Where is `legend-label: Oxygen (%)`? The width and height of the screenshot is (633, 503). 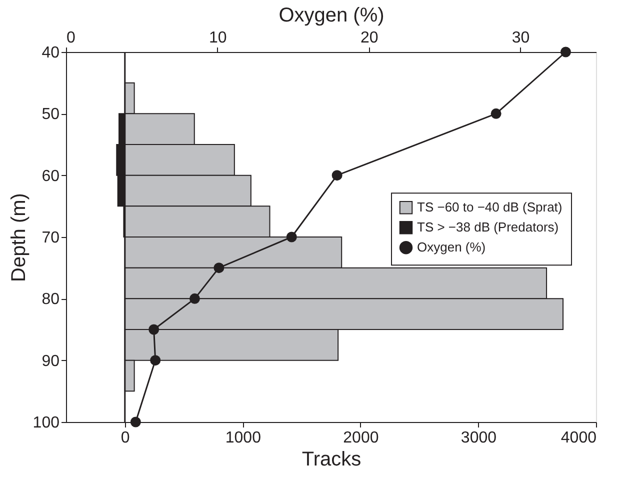
legend-label: Oxygen (%) is located at coordinates (451, 247).